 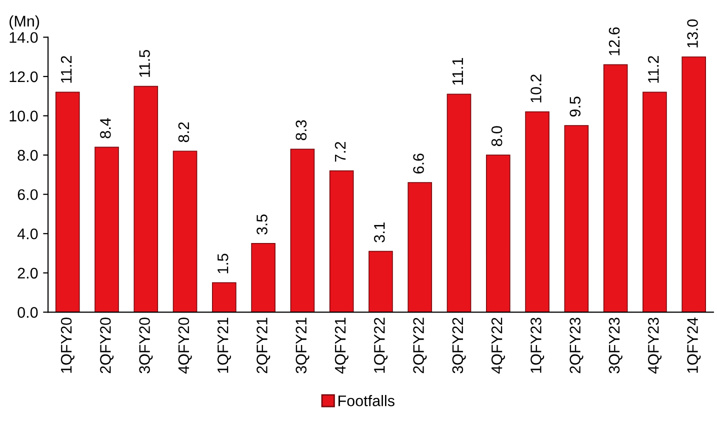 I want to click on x-tick-label: 4QFY20, so click(x=185, y=346).